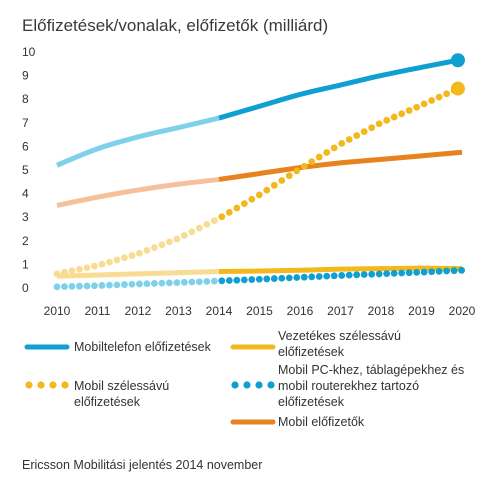 Image resolution: width=500 pixels, height=494 pixels. What do you see at coordinates (253, 385) in the screenshot?
I see `legend-swatch-mobile-pc` at bounding box center [253, 385].